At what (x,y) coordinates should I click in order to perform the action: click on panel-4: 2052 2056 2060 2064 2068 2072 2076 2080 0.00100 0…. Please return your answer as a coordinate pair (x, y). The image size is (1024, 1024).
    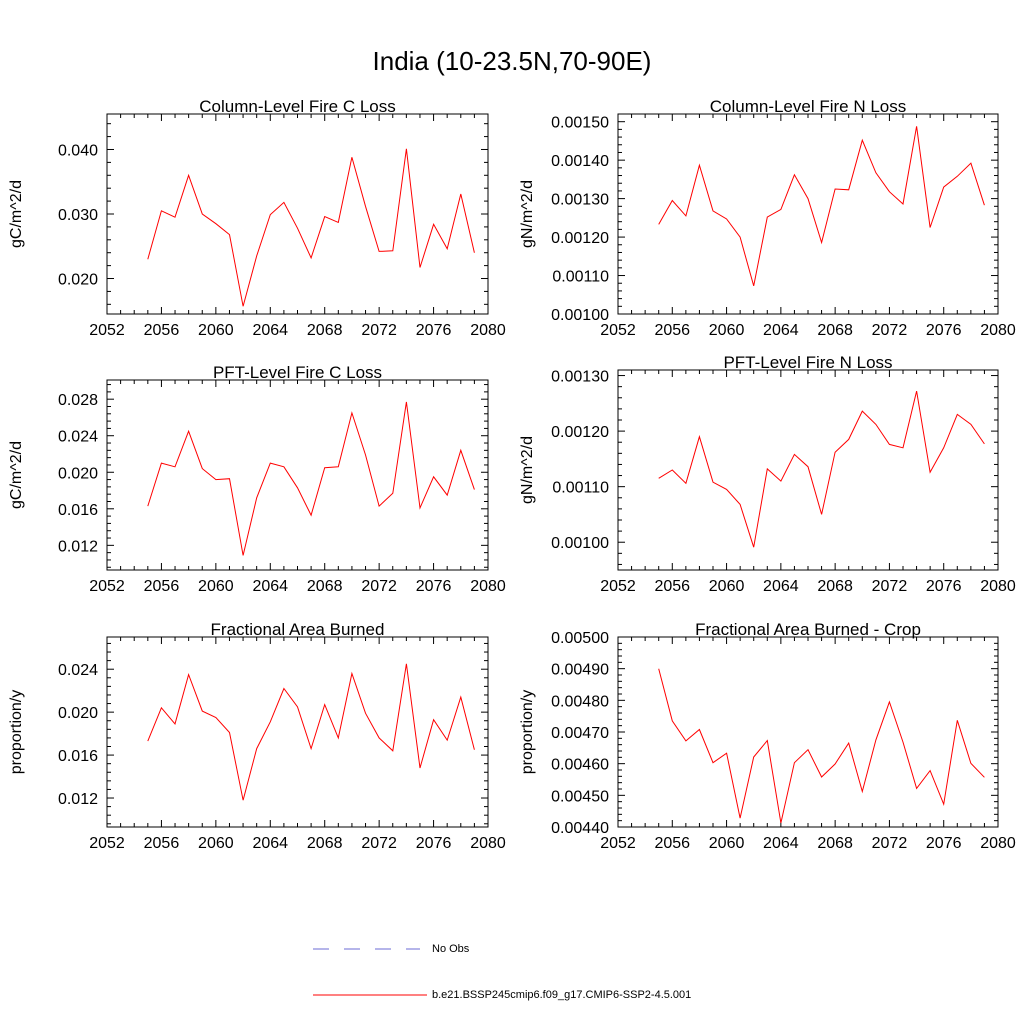
    Looking at the image, I should click on (767, 474).